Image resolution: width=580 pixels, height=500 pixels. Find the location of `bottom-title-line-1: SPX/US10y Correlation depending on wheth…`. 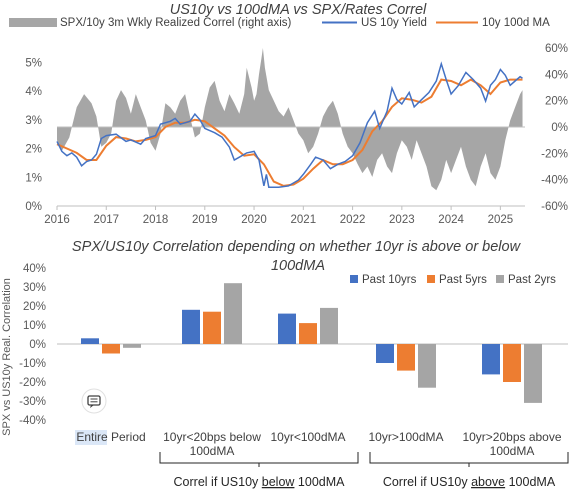

bottom-title-line-1: SPX/US10y Correlation depending on wheth… is located at coordinates (297, 247).